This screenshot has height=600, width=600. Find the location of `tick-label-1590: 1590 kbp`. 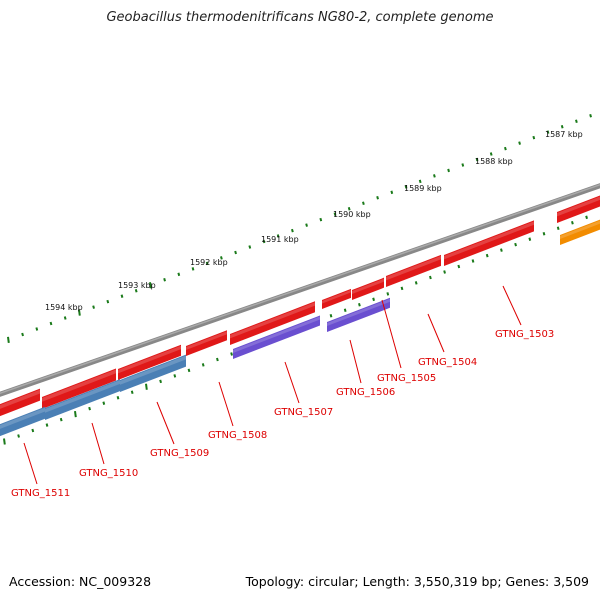

tick-label-1590: 1590 kbp is located at coordinates (352, 214).